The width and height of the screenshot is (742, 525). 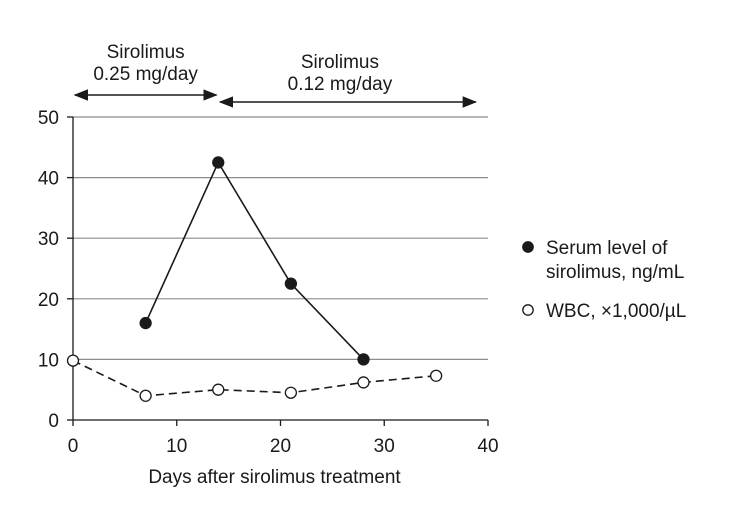 What do you see at coordinates (340, 62) in the screenshot?
I see `dose-annotation-2-line-1: Sirolimus` at bounding box center [340, 62].